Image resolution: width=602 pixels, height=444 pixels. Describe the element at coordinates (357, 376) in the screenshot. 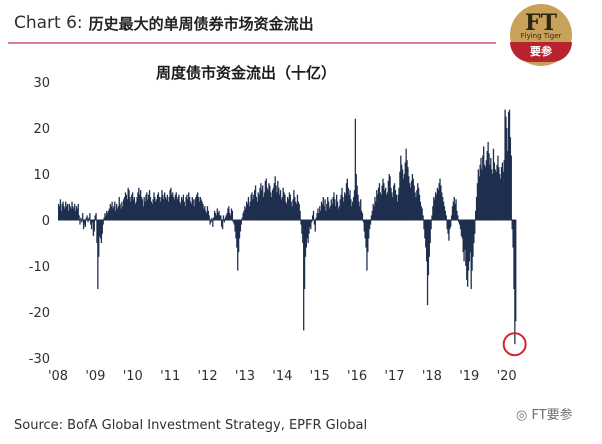

I see `x-tick-label: '16` at that location.